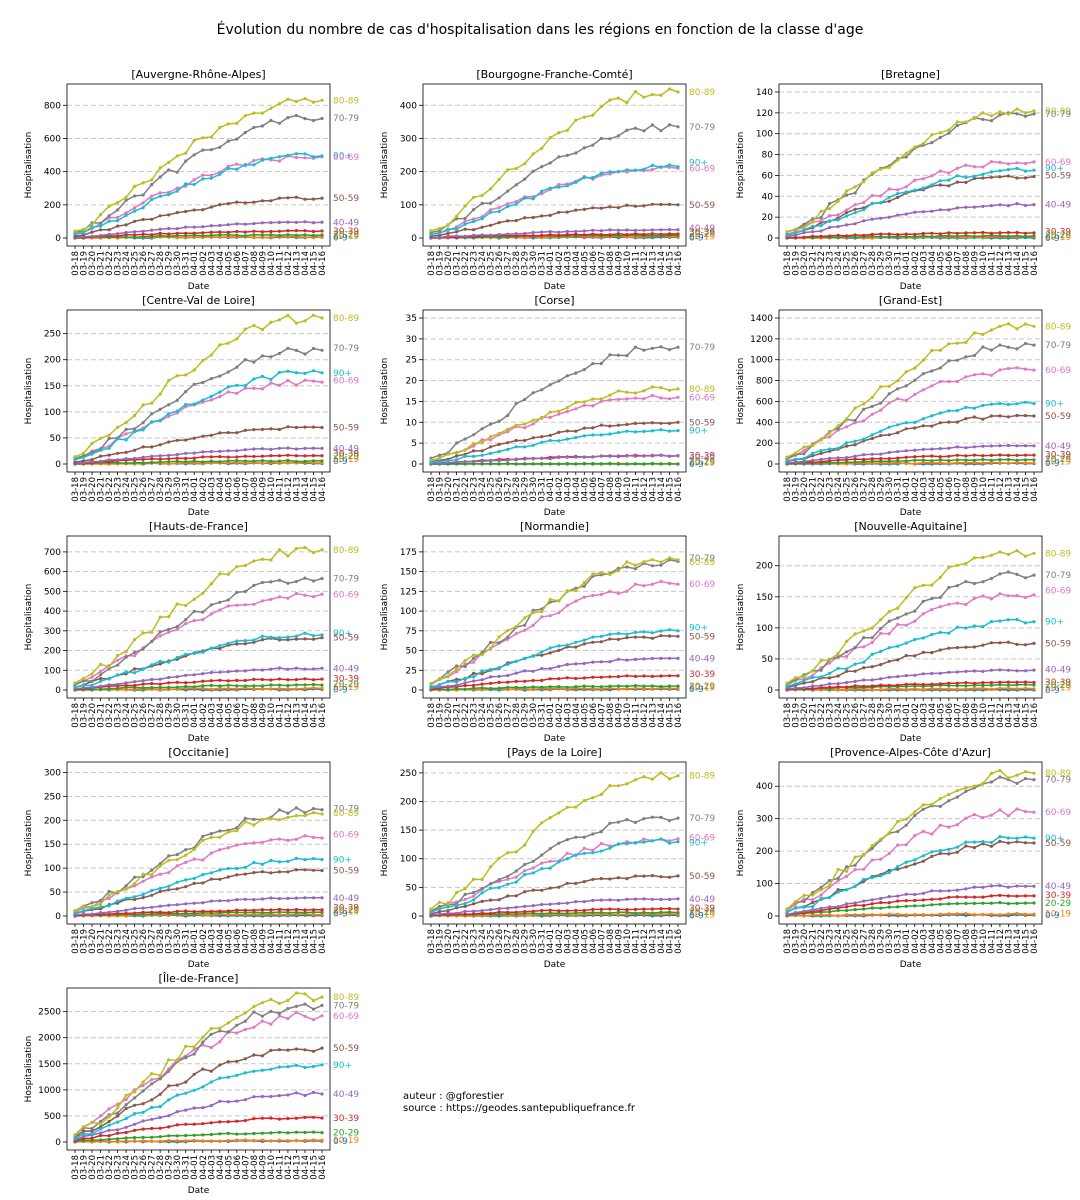 The image size is (1080, 1200). I want to click on x-tick-label: 04-08, so click(967, 489).